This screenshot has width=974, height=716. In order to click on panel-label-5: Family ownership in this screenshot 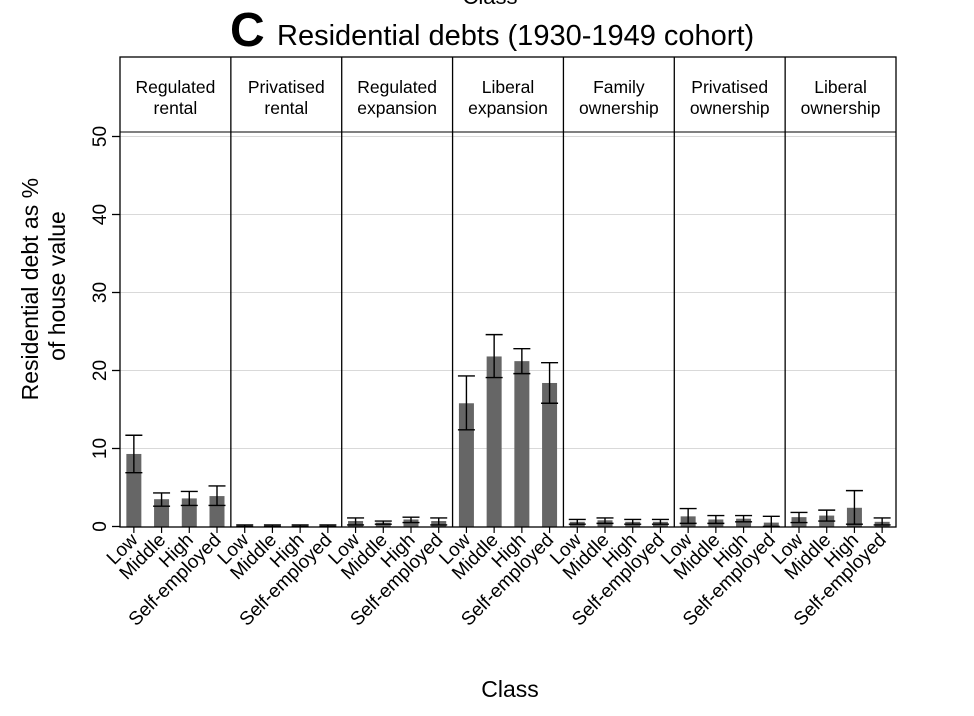, I will do `click(619, 97)`.